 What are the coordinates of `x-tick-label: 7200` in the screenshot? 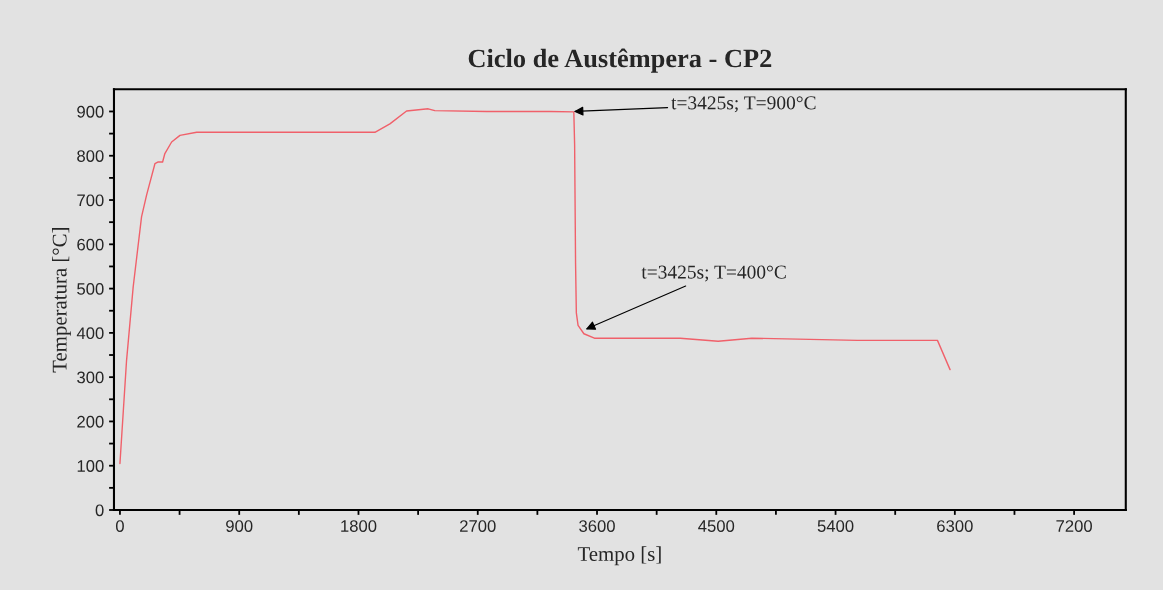 It's located at (1074, 526).